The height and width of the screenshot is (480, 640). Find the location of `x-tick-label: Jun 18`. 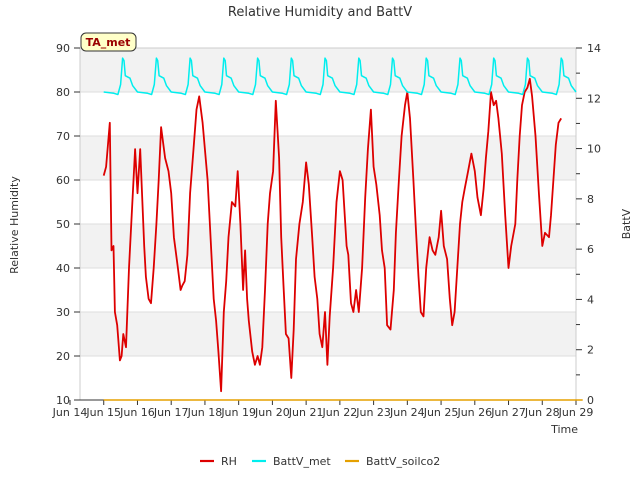

x-tick-label: Jun 18 is located at coordinates (205, 412).